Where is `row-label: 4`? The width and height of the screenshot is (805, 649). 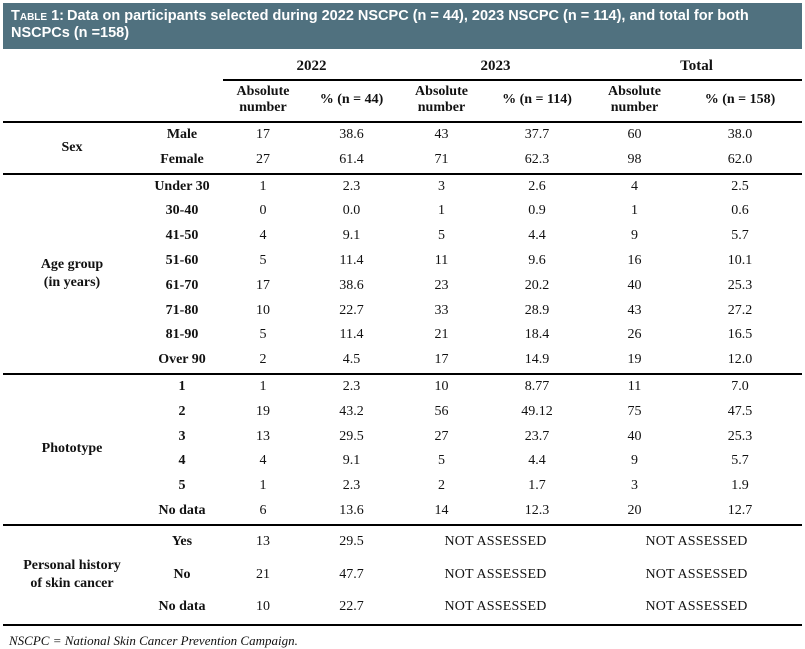
row-label: 4 is located at coordinates (182, 461).